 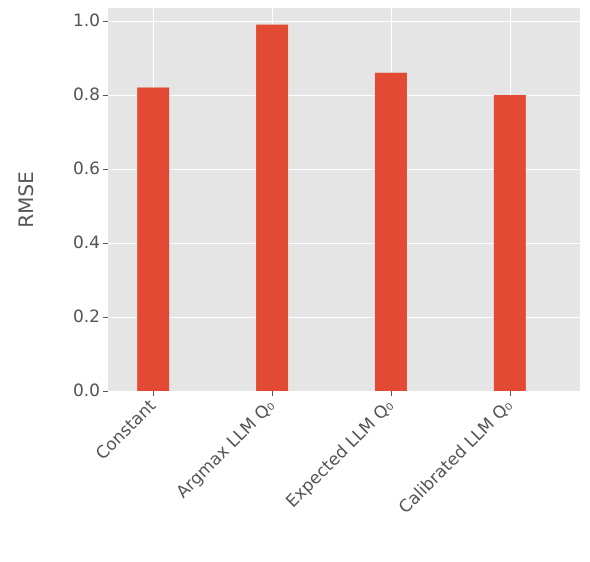 I want to click on y-tick-label: 0.2, so click(x=86, y=316).